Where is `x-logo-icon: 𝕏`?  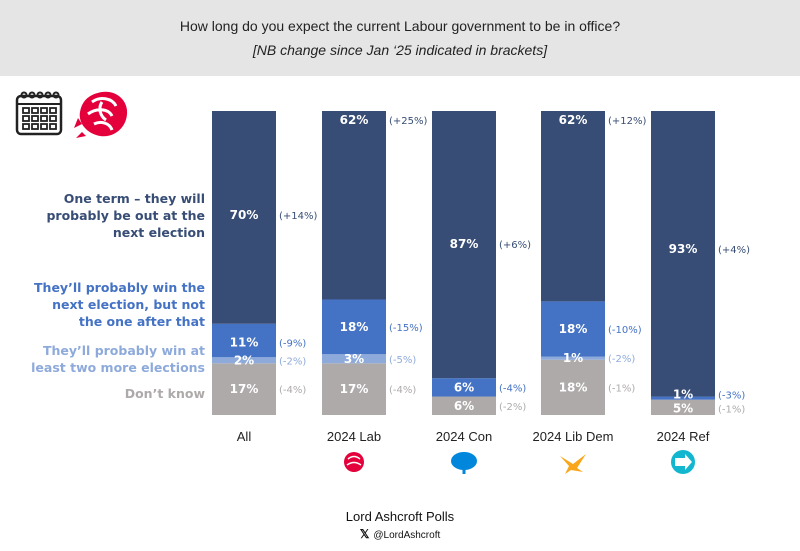 x-logo-icon: 𝕏 is located at coordinates (364, 534).